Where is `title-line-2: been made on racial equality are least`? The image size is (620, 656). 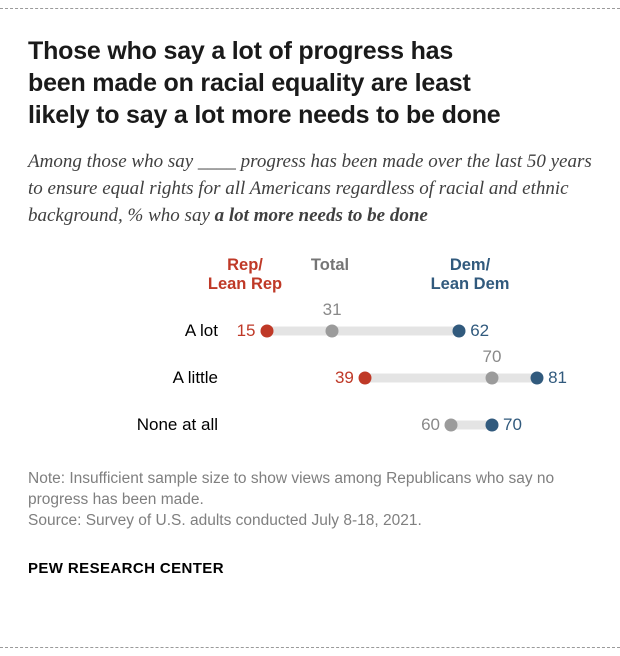
title-line-2: been made on racial equality are least is located at coordinates (249, 83).